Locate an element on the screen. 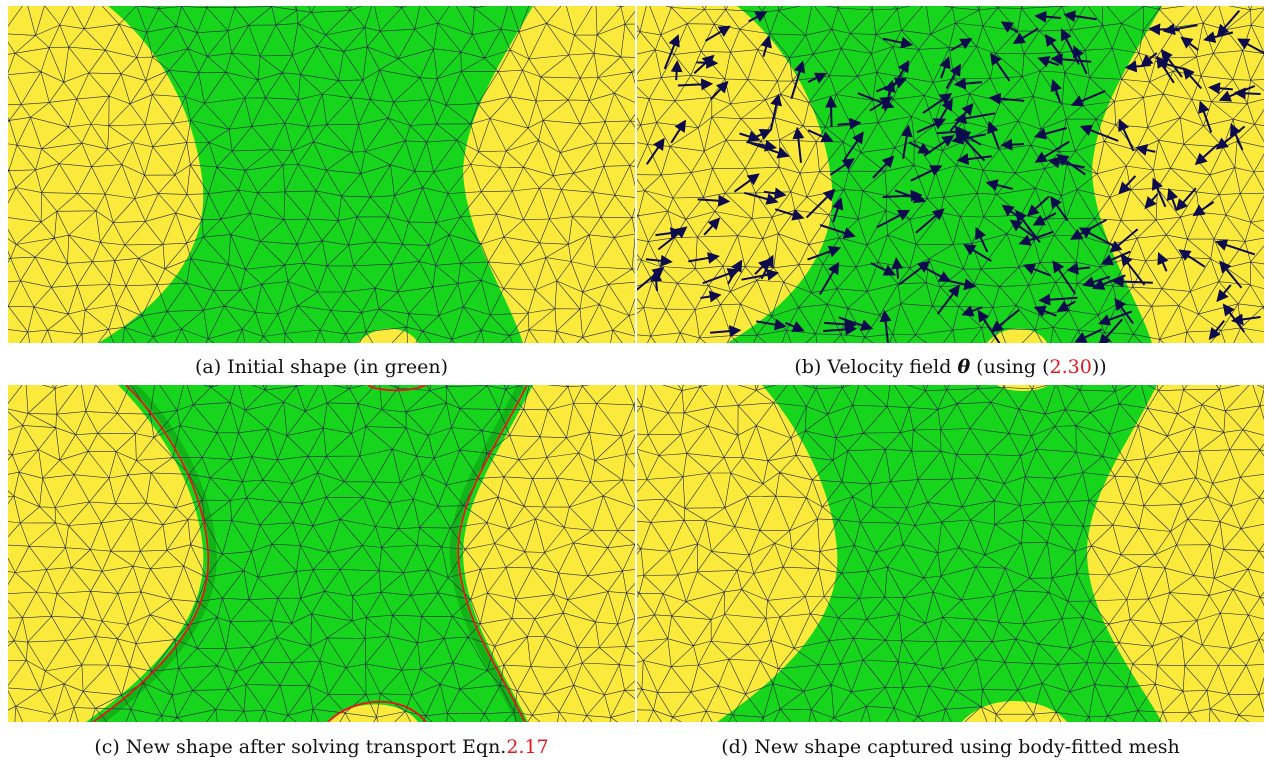 This screenshot has width=1265, height=760. equation-ref-2-30: 2.30 is located at coordinates (1070, 367).